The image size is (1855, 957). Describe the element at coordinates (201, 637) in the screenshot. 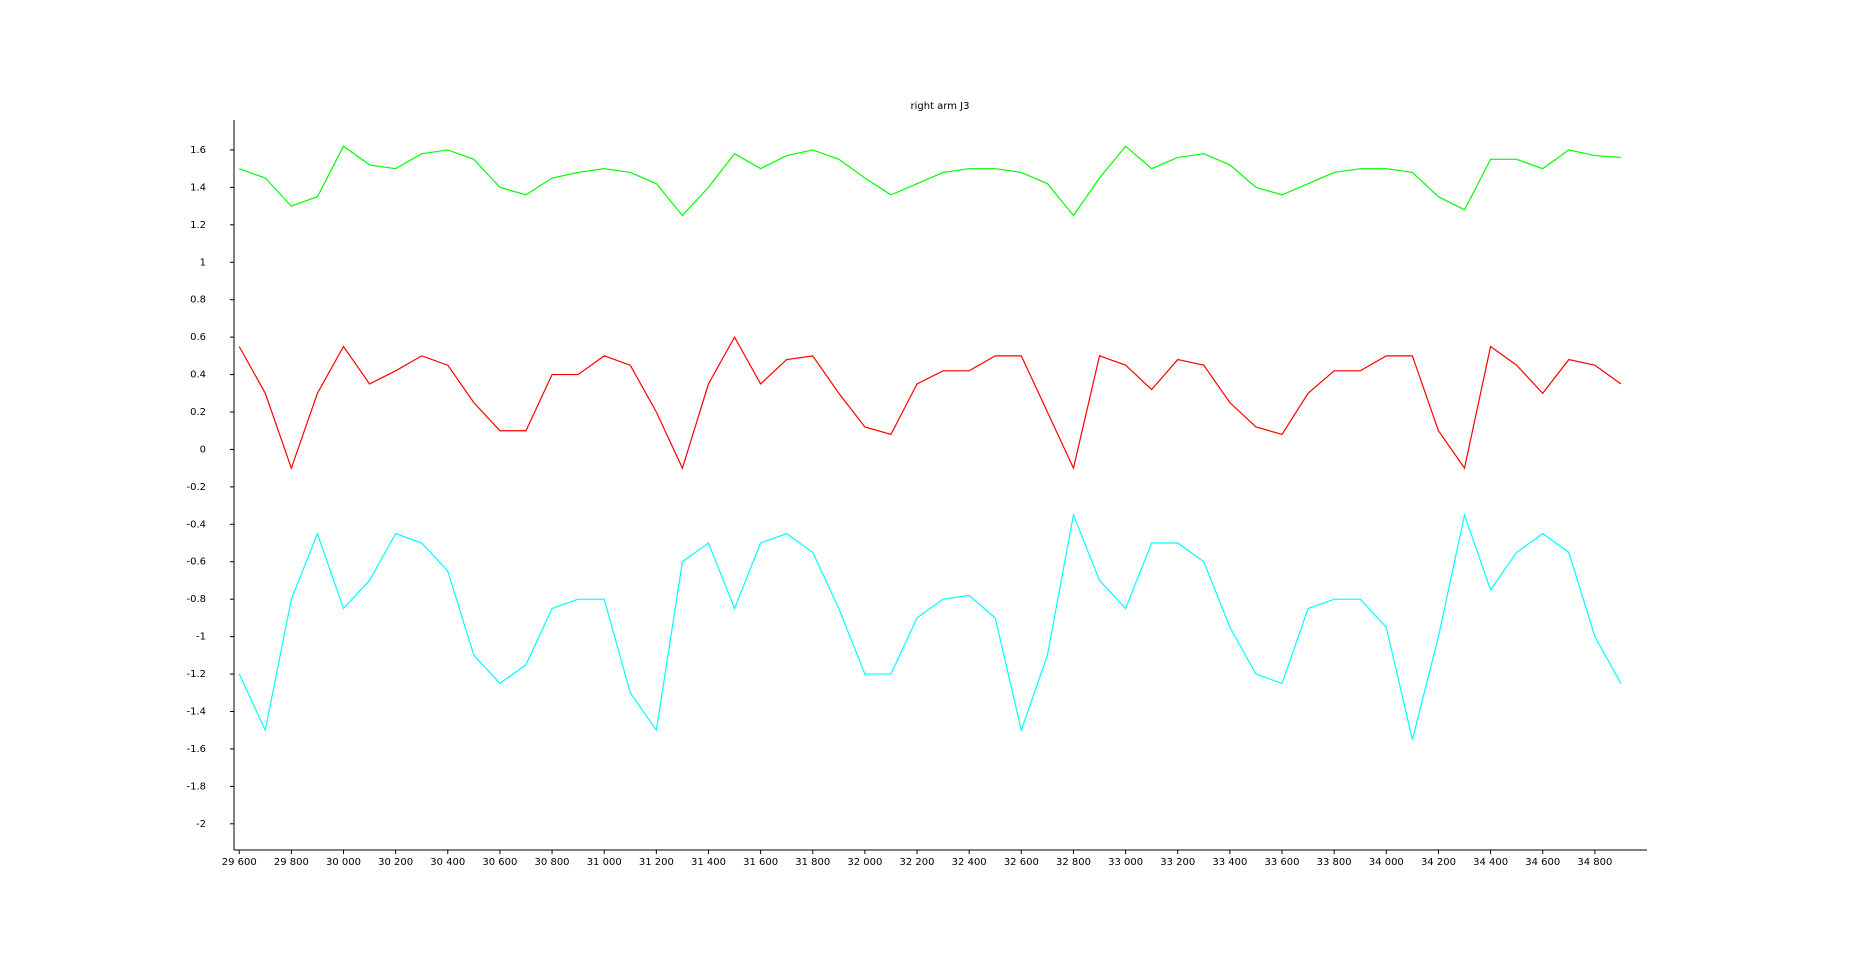

I see `y-tick-label: -1` at that location.